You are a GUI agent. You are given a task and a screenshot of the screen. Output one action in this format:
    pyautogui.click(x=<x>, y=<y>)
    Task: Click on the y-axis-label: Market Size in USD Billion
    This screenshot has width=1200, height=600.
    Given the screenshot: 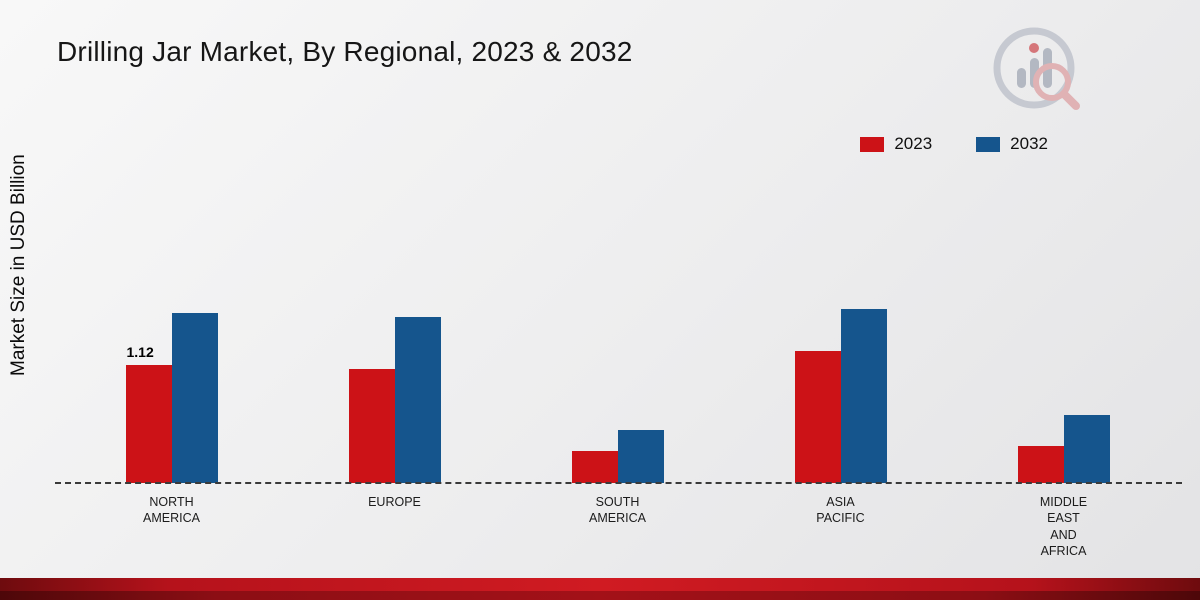 What is the action you would take?
    pyautogui.click(x=18, y=265)
    